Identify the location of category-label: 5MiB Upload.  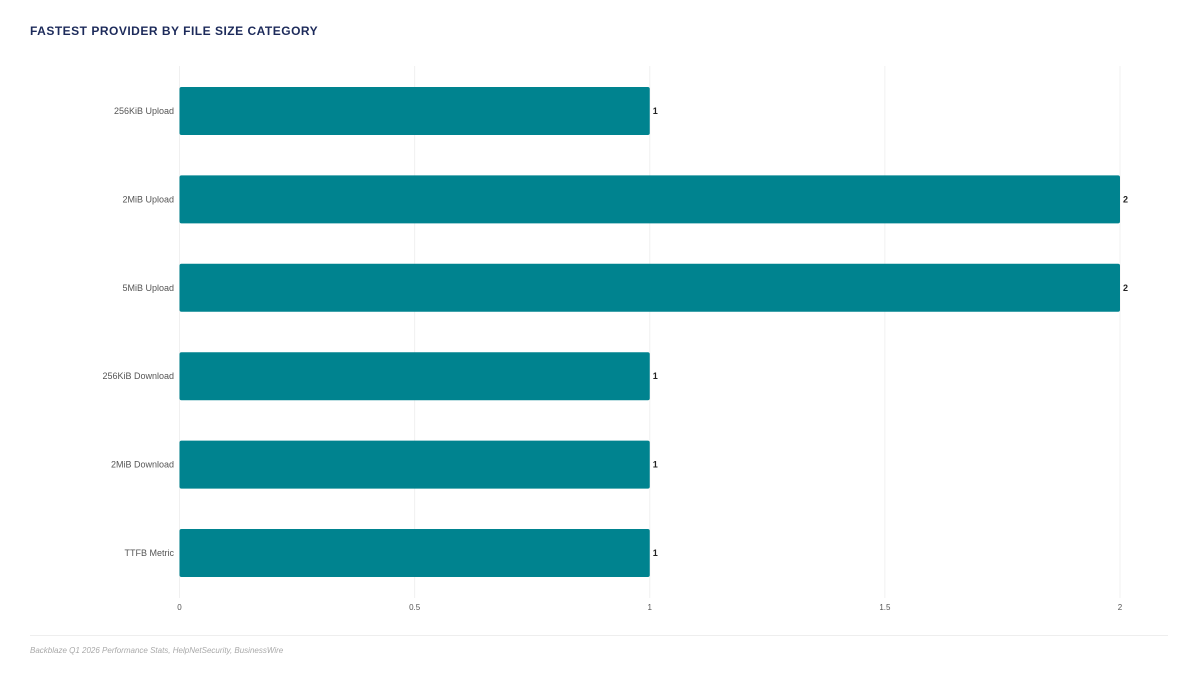
(148, 288).